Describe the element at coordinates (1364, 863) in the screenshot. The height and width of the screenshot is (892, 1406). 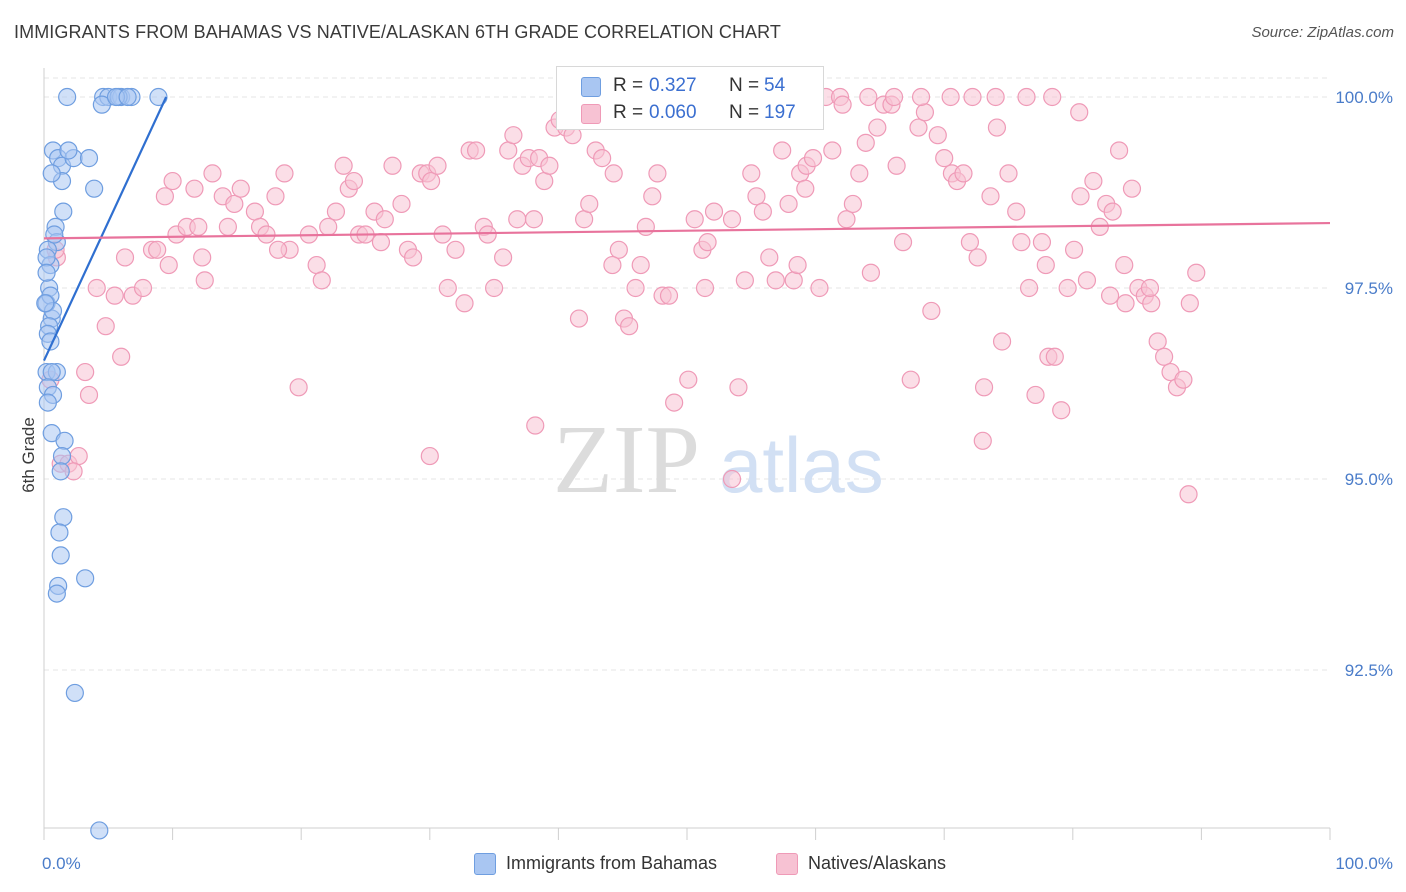
I see `x-tick-label-max: 100.0%` at that location.